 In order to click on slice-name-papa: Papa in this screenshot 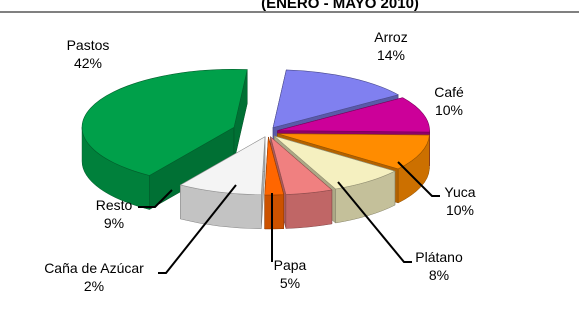, I will do `click(290, 265)`.